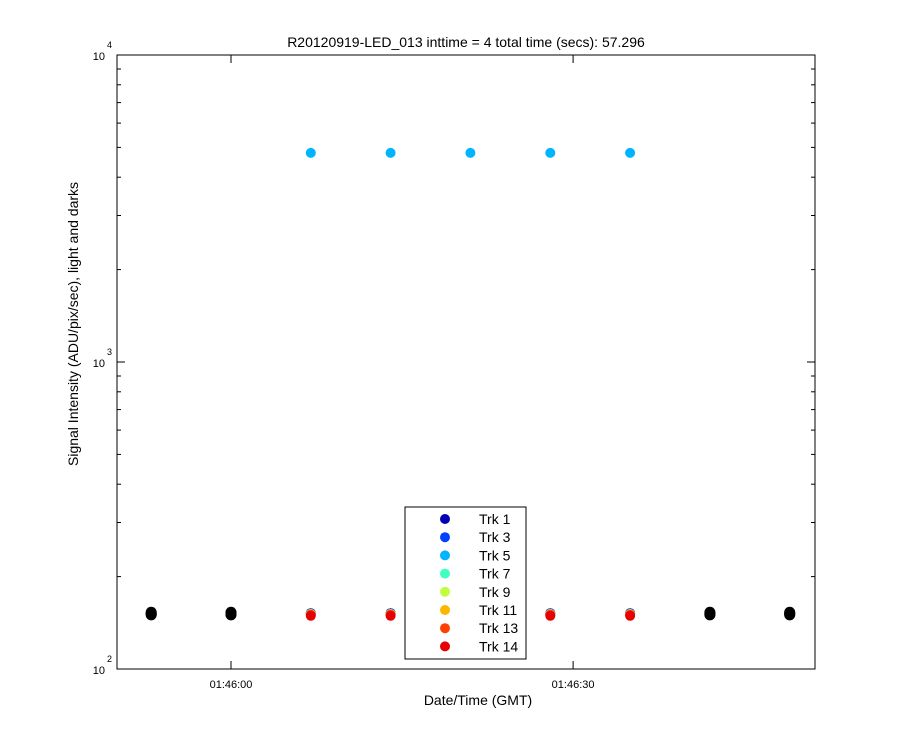 Image resolution: width=900 pixels, height=750 pixels. I want to click on legend-label: Trk 9, so click(495, 592).